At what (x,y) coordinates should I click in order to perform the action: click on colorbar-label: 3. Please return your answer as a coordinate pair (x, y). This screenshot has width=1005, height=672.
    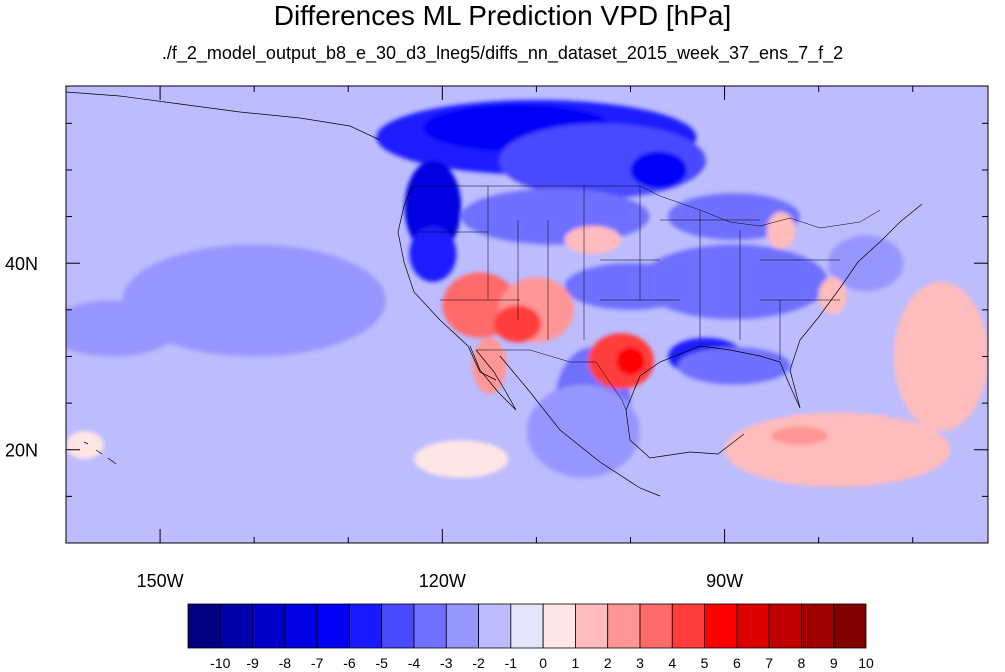
    Looking at the image, I should click on (640, 663).